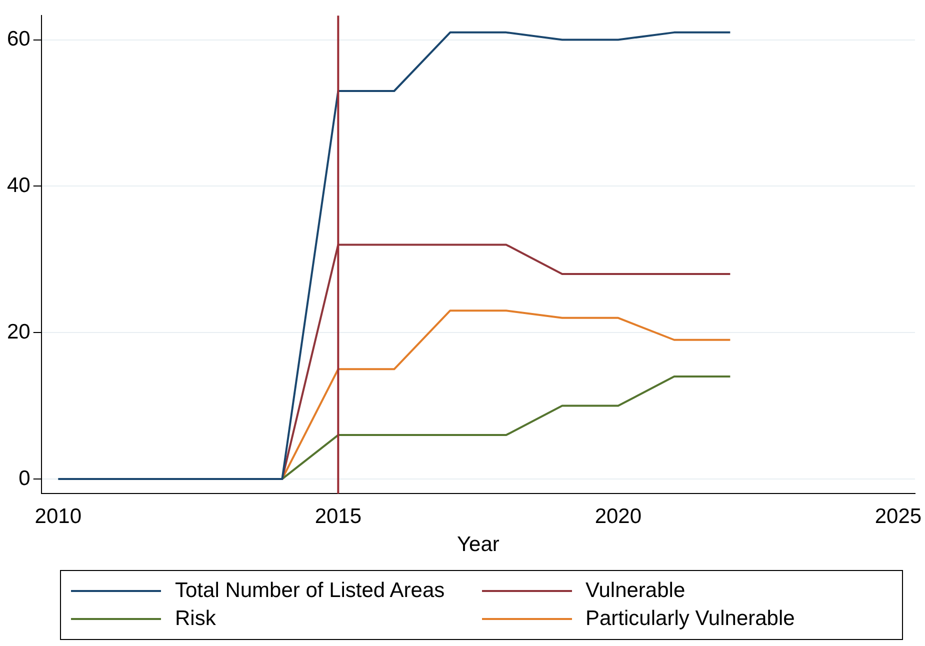 The height and width of the screenshot is (646, 925). What do you see at coordinates (18, 332) in the screenshot?
I see `y-tick-label: 20` at bounding box center [18, 332].